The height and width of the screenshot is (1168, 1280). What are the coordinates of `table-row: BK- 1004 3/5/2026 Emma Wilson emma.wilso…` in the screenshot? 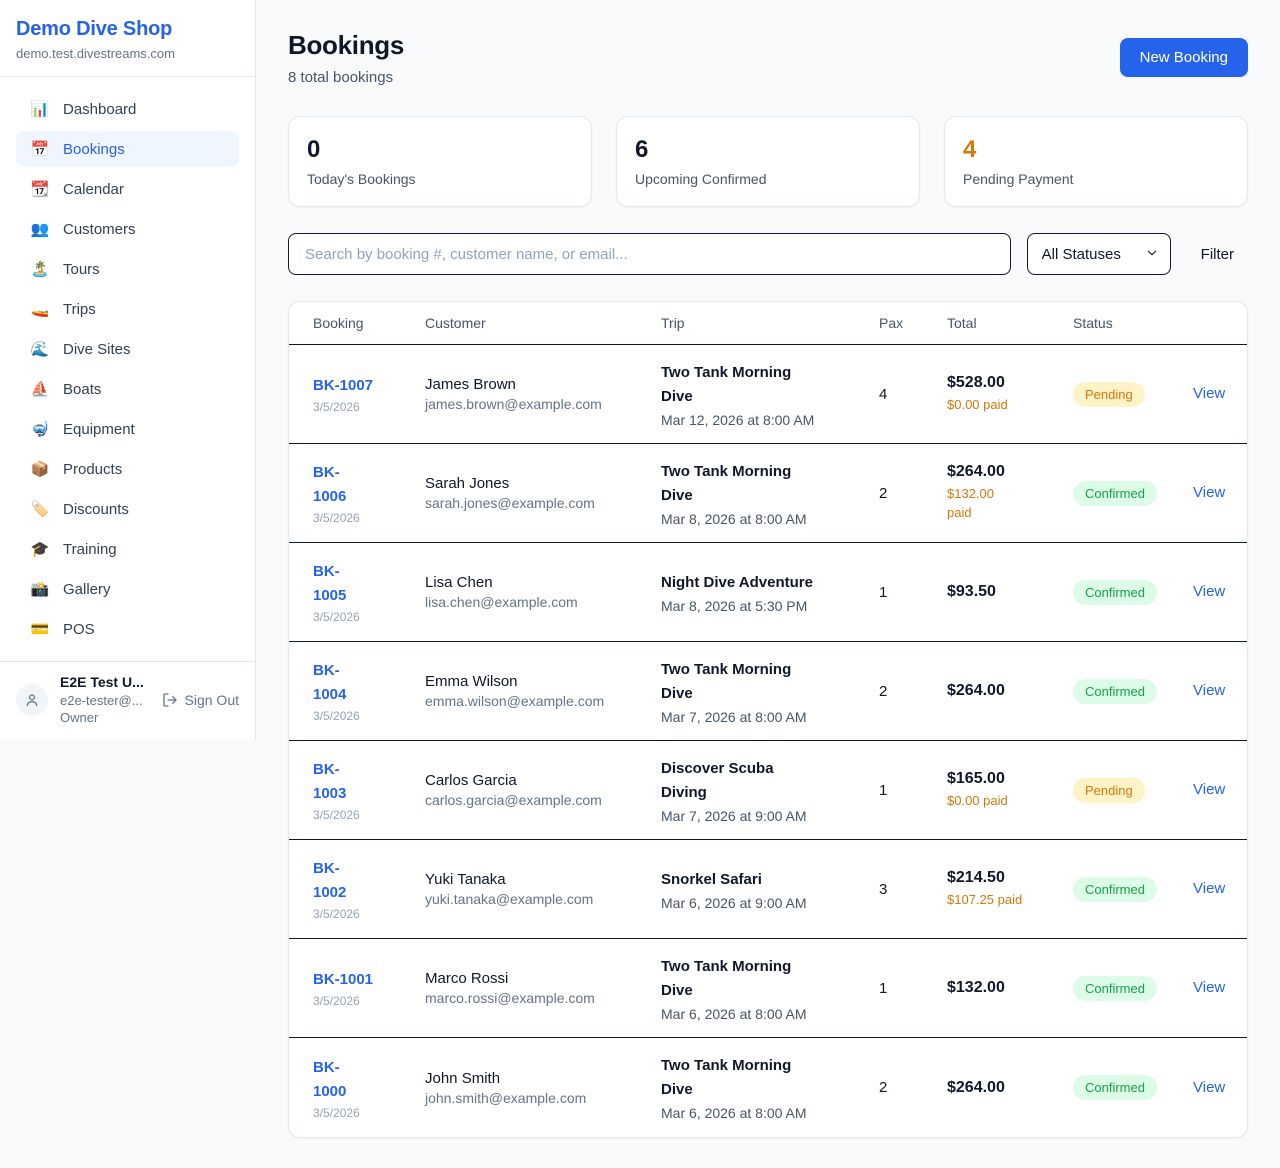 It's located at (768, 691).